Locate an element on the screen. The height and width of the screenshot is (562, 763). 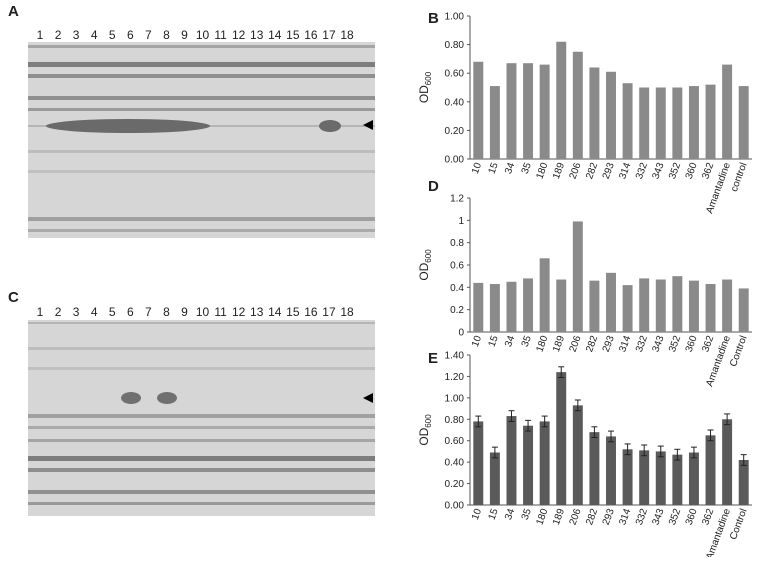
lane-number: 8 is located at coordinates (166, 312).